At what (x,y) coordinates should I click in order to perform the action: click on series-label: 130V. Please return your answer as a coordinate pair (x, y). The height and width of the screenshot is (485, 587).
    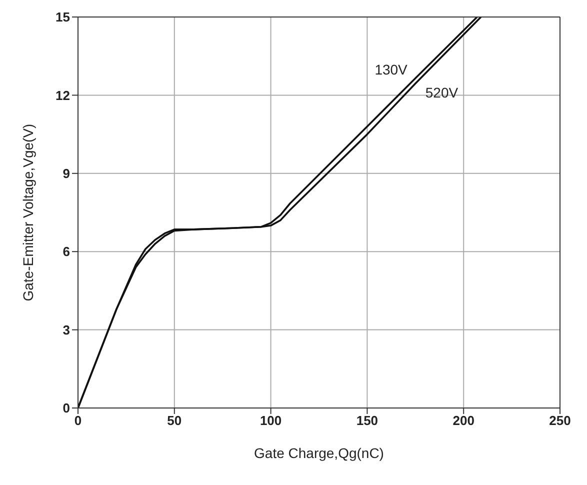
    Looking at the image, I should click on (391, 69).